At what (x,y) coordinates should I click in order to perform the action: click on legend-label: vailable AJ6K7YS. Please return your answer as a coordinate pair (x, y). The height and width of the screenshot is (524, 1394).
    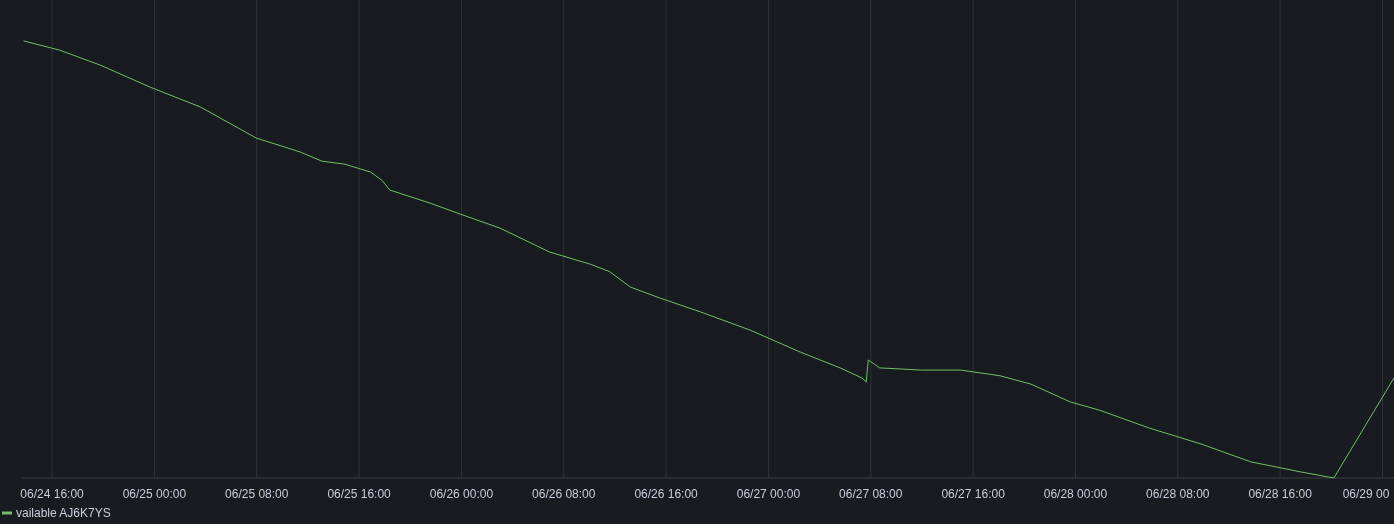
    Looking at the image, I should click on (63, 513).